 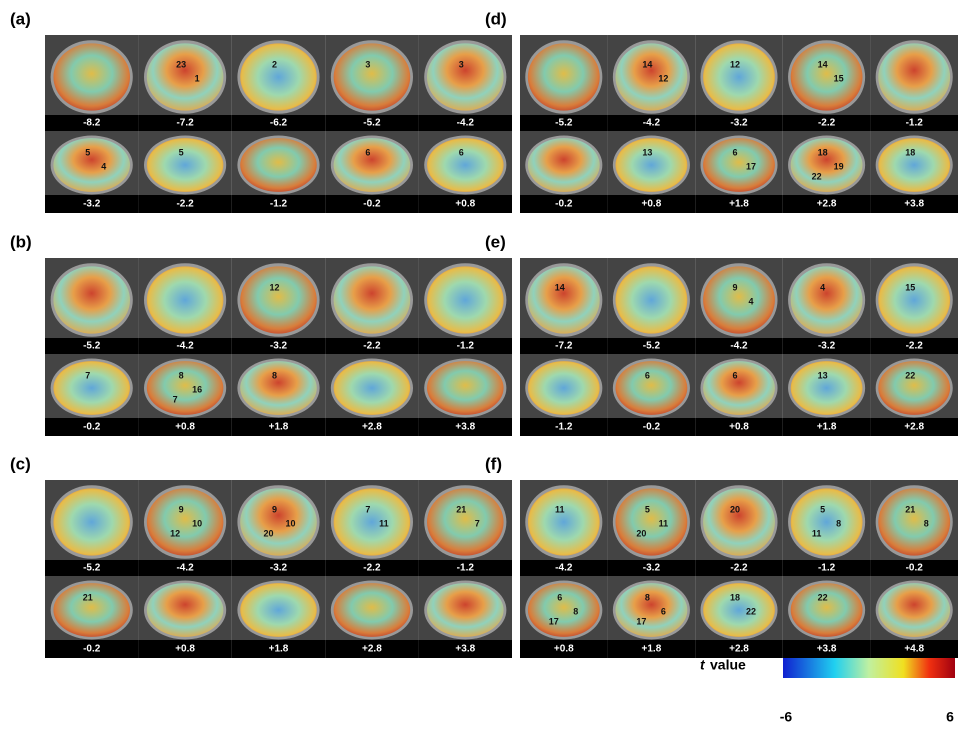 What do you see at coordinates (87, 152) in the screenshot?
I see `region-number: 5` at bounding box center [87, 152].